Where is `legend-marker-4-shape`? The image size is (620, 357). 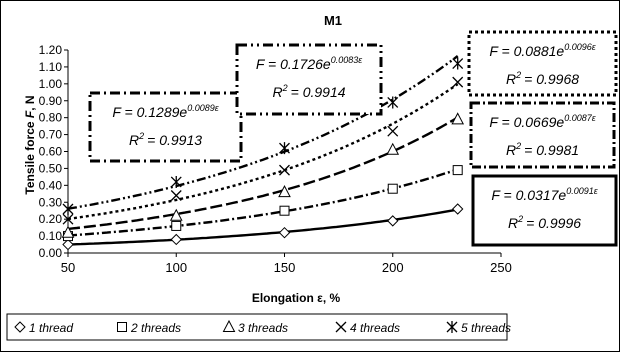
legend-marker-4-shape is located at coordinates (341, 327).